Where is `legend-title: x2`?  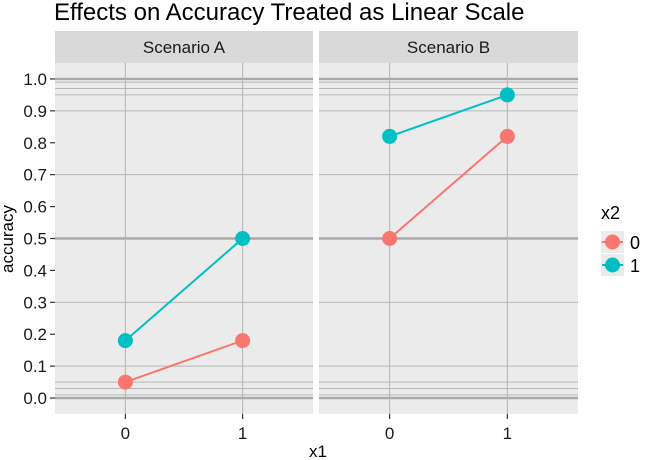
legend-title: x2 is located at coordinates (610, 213).